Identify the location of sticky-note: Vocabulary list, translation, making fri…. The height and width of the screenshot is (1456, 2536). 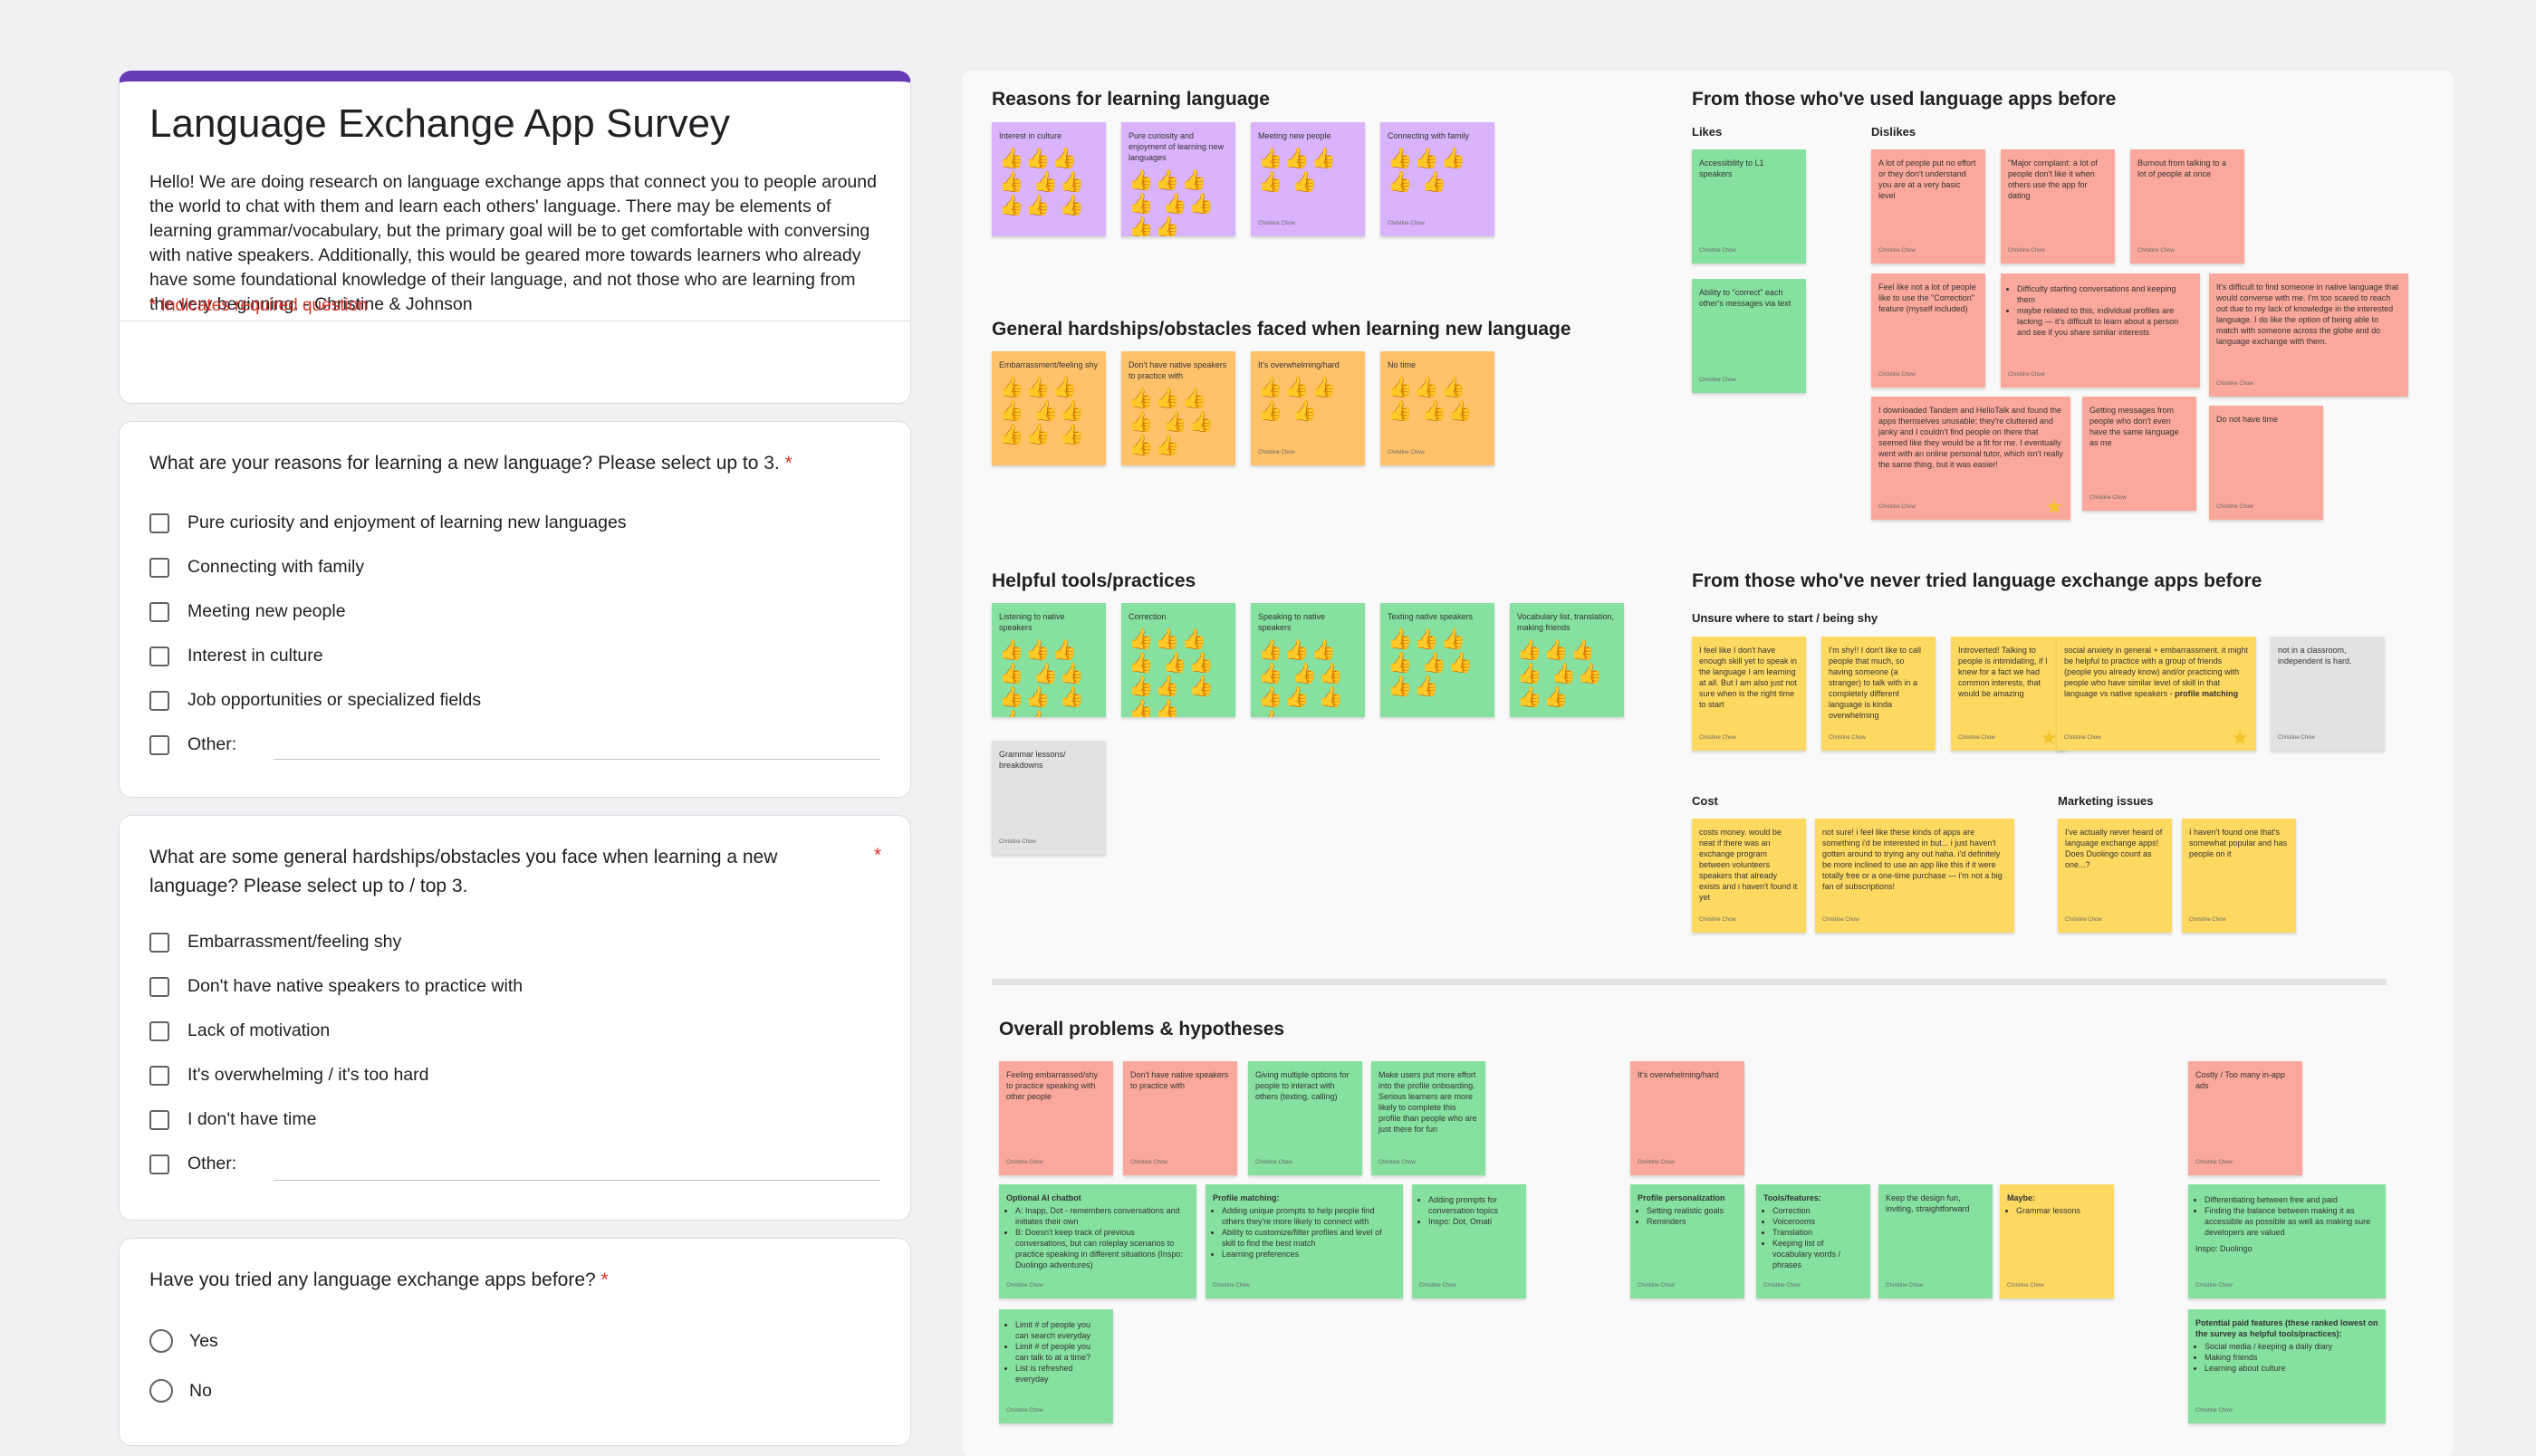
(1567, 660).